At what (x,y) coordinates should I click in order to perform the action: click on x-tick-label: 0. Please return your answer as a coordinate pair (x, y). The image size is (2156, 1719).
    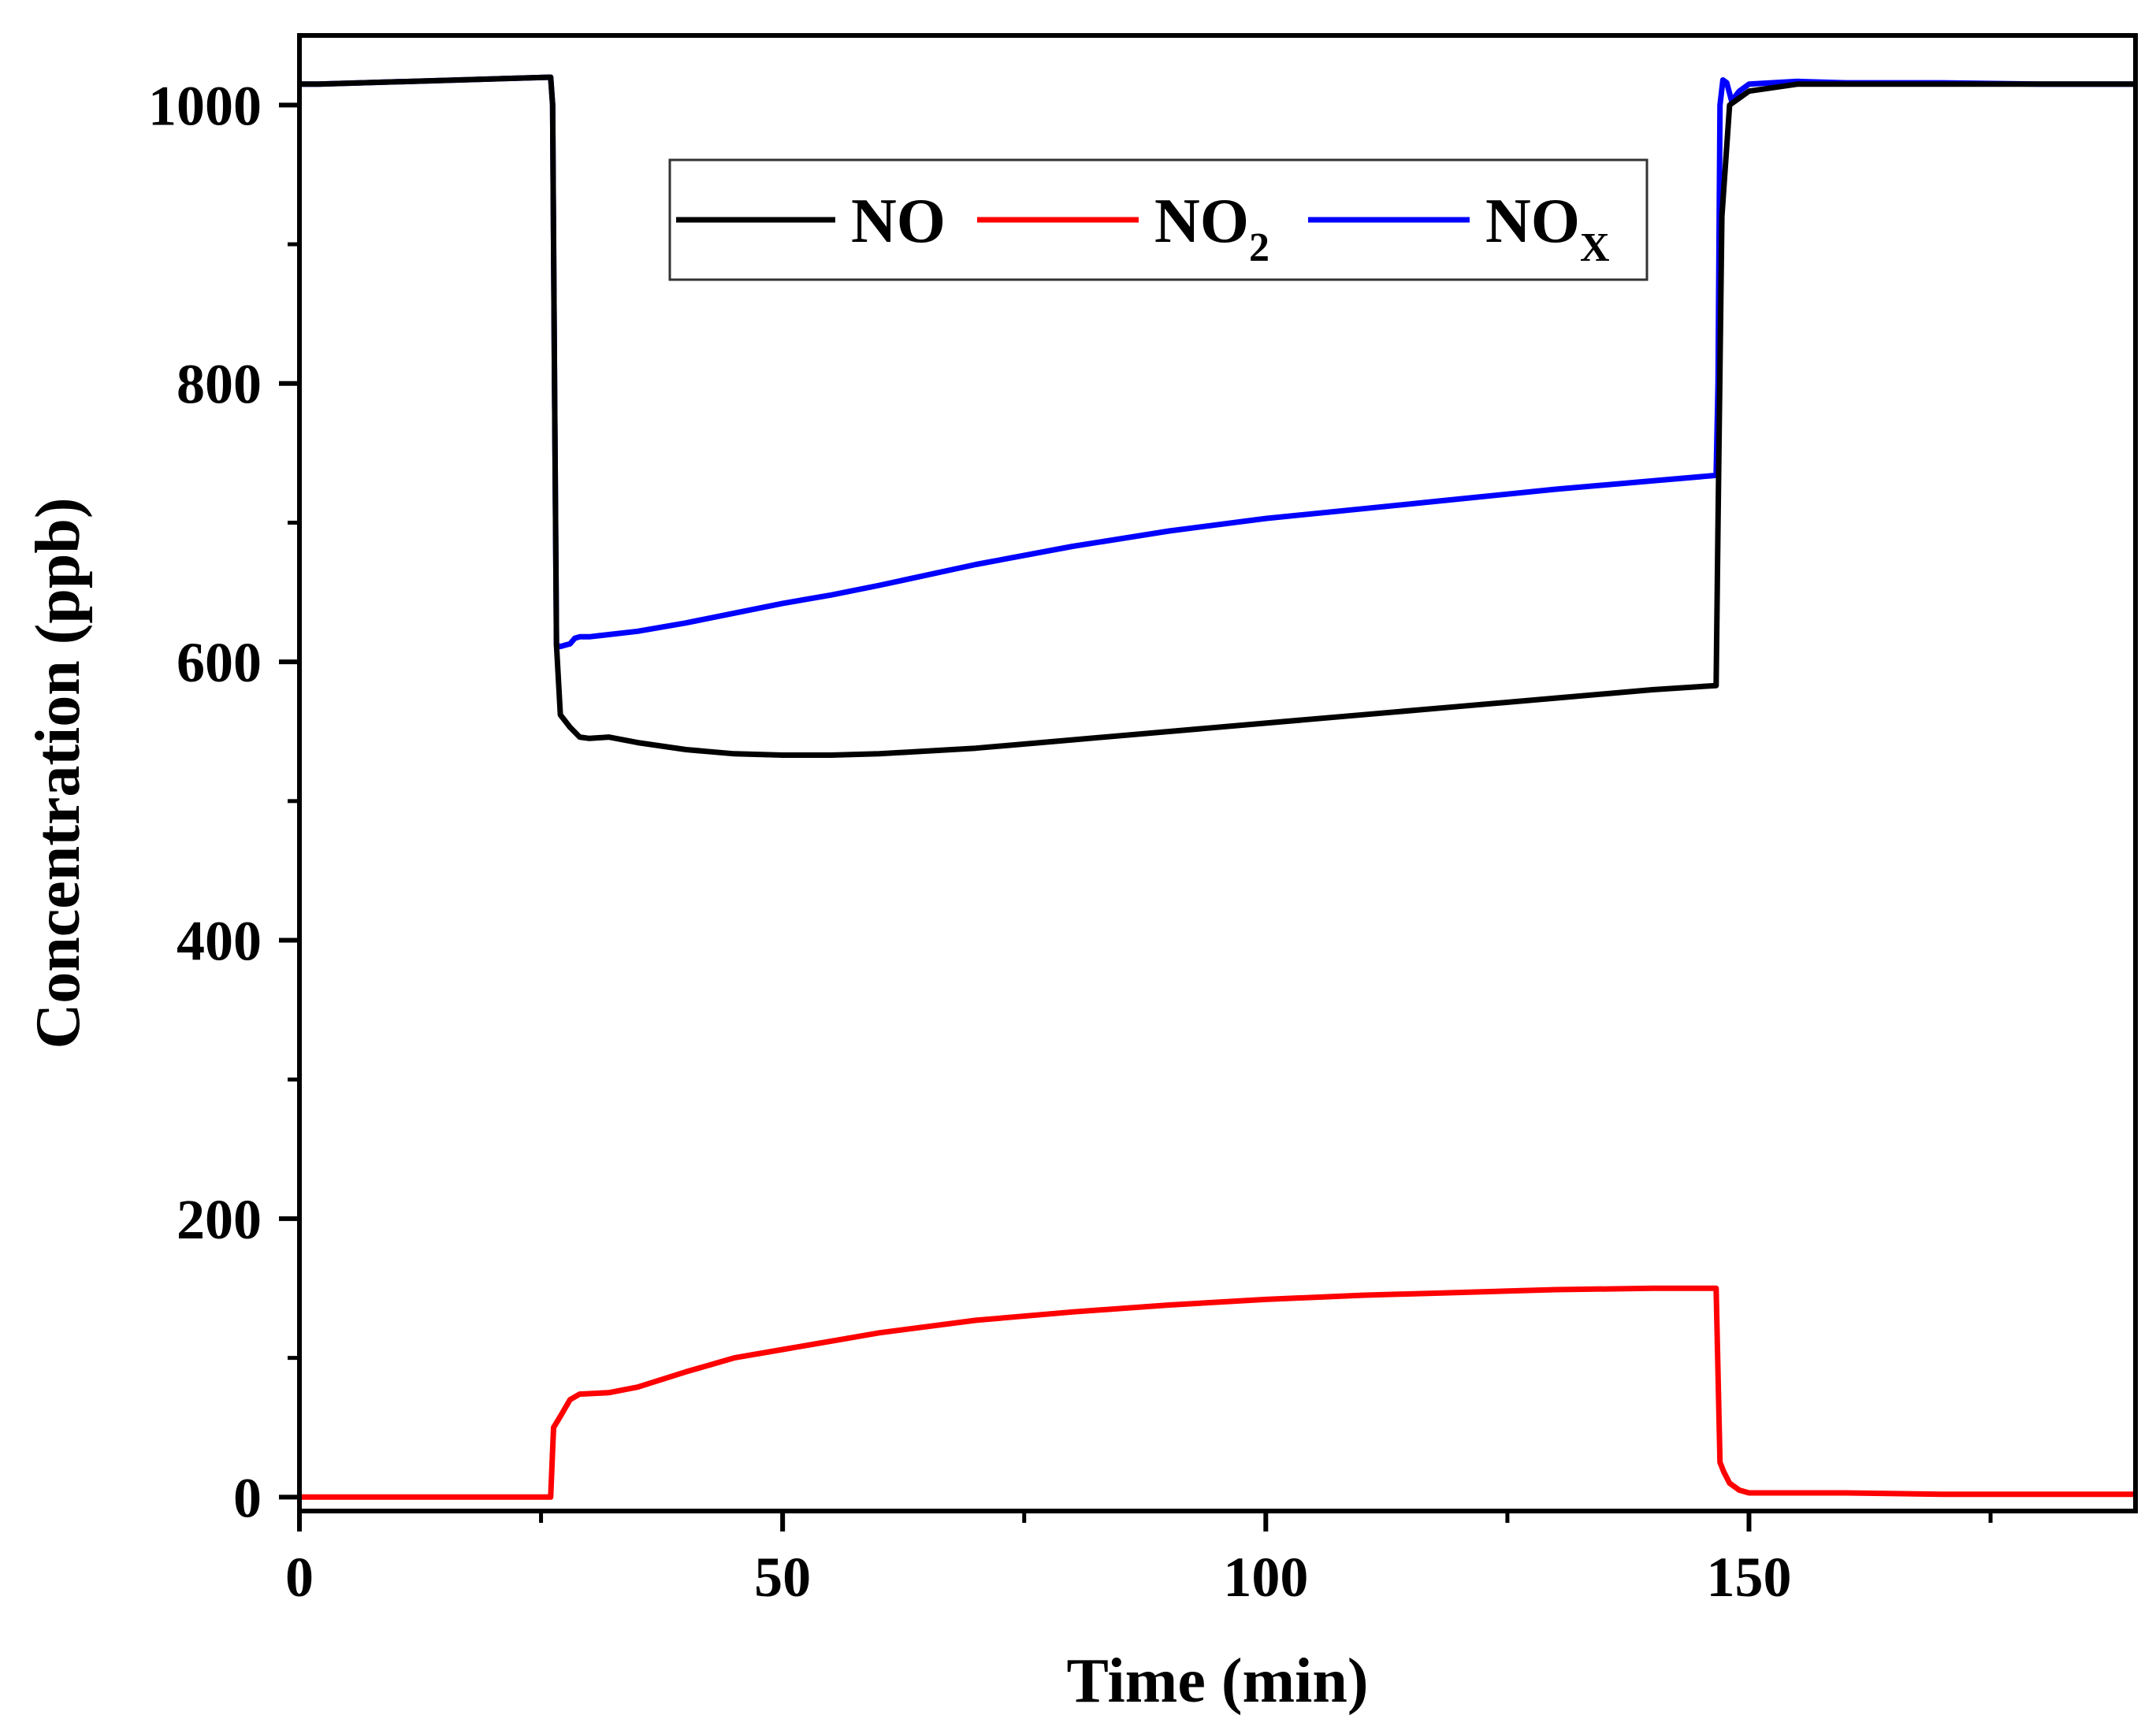
    Looking at the image, I should click on (299, 1578).